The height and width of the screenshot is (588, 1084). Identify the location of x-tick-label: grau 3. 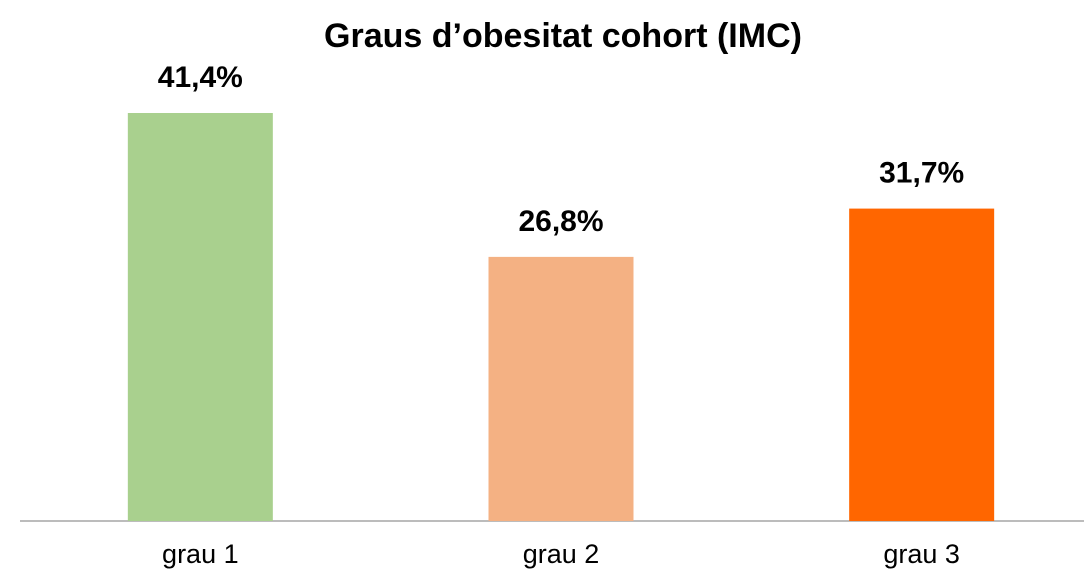
(921, 554).